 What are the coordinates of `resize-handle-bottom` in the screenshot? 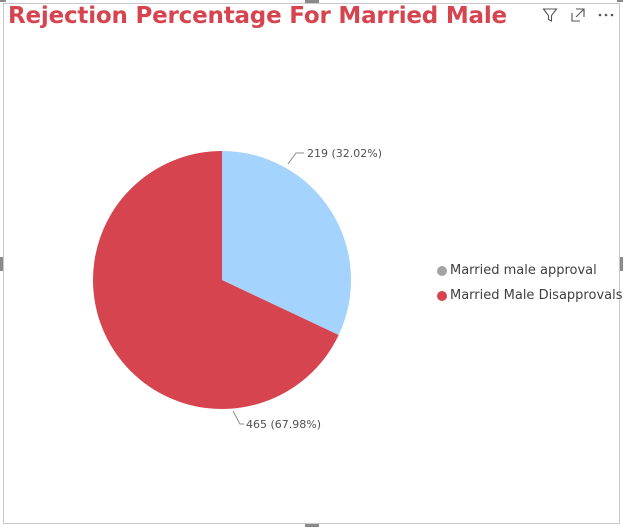 It's located at (312, 525).